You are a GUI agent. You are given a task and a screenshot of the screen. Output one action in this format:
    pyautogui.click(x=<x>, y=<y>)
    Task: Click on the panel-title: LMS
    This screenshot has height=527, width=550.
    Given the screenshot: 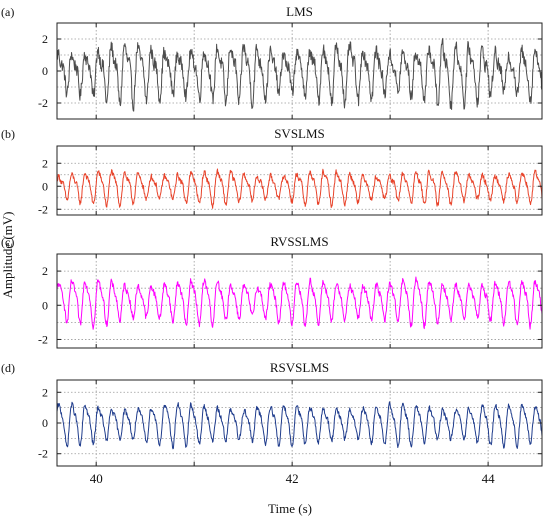 What is the action you would take?
    pyautogui.click(x=299, y=11)
    